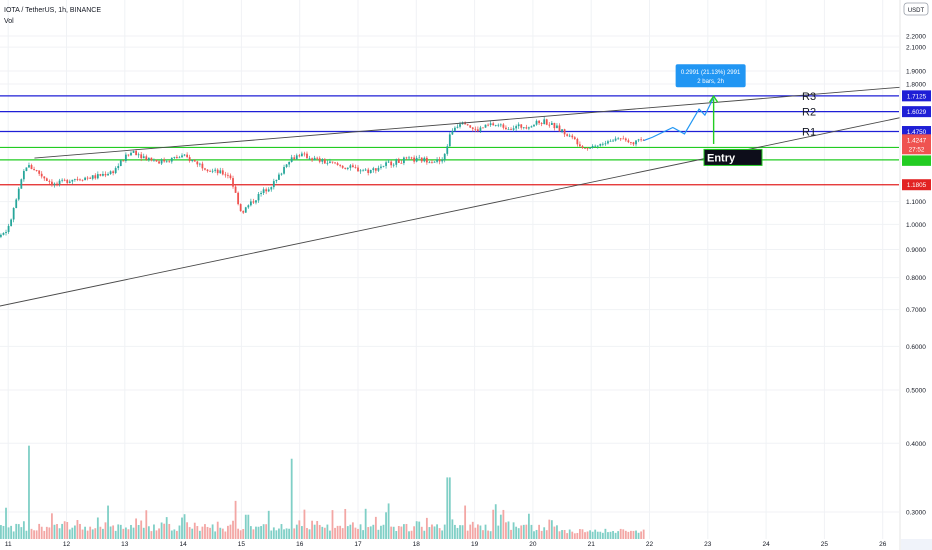 The height and width of the screenshot is (550, 932). I want to click on x-tick-label: 26, so click(883, 544).